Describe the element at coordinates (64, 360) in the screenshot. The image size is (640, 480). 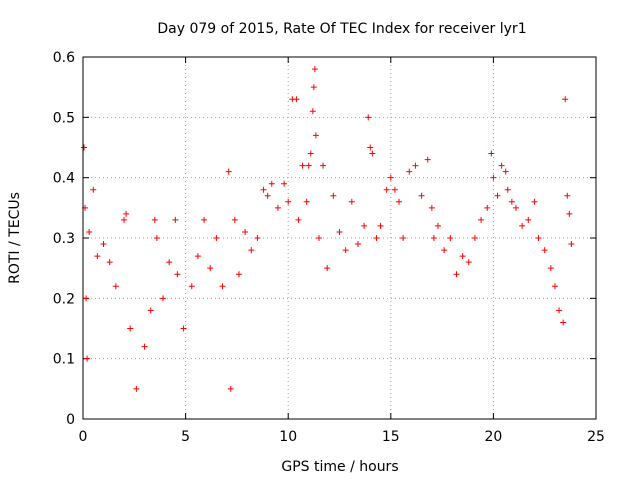
I see `y-tick-label: 0.1` at that location.